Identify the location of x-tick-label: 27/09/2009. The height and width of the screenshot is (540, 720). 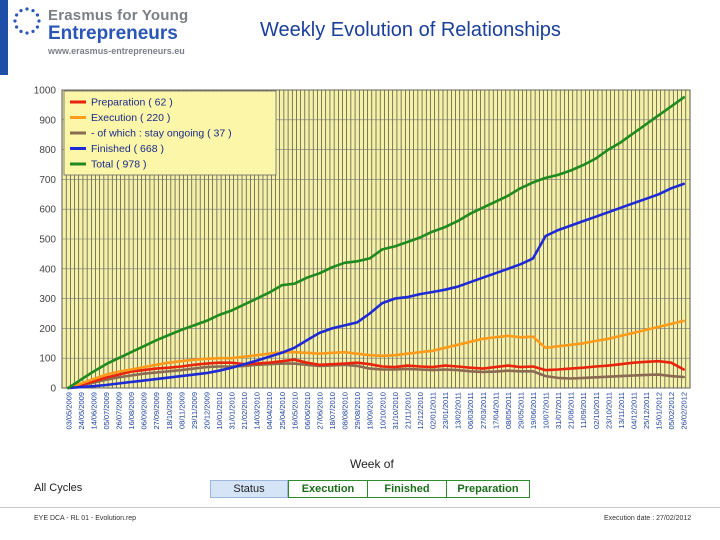
(156, 411).